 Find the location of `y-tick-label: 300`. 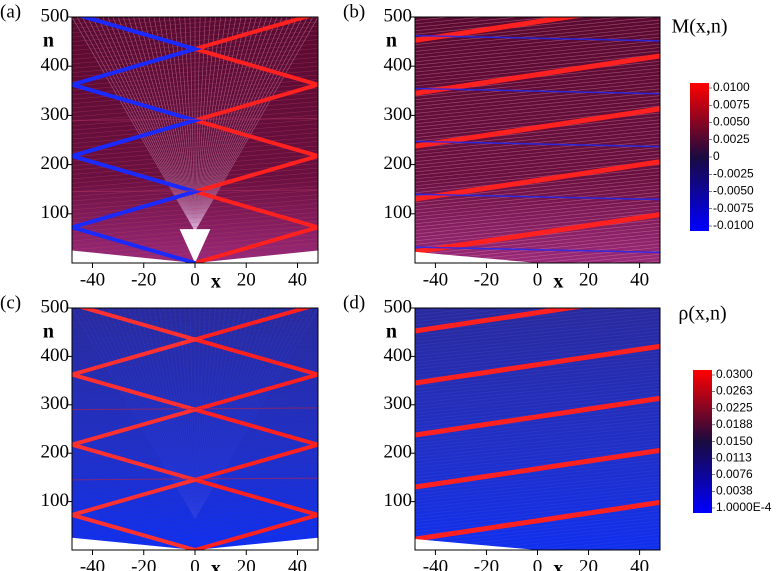

y-tick-label: 300 is located at coordinates (398, 403).